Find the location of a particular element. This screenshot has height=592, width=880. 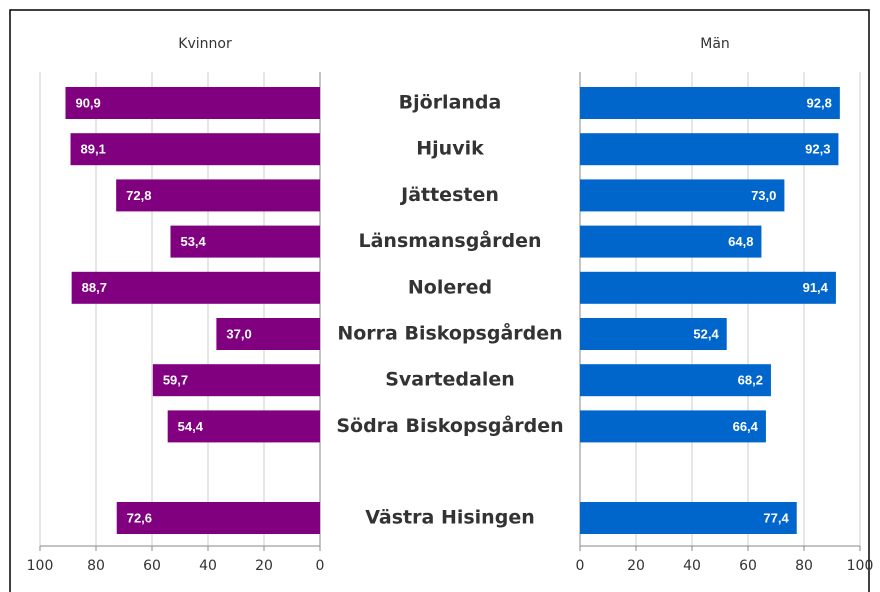

legend-label: Män is located at coordinates (715, 44).